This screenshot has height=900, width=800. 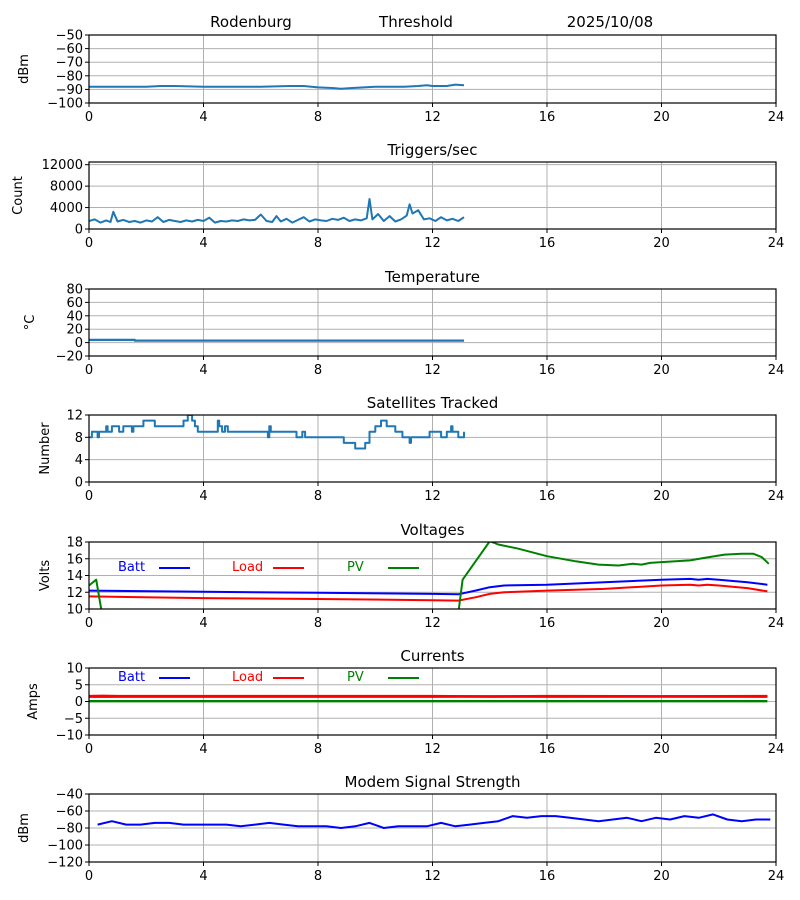 I want to click on panel-title: Temperature, so click(x=432, y=277).